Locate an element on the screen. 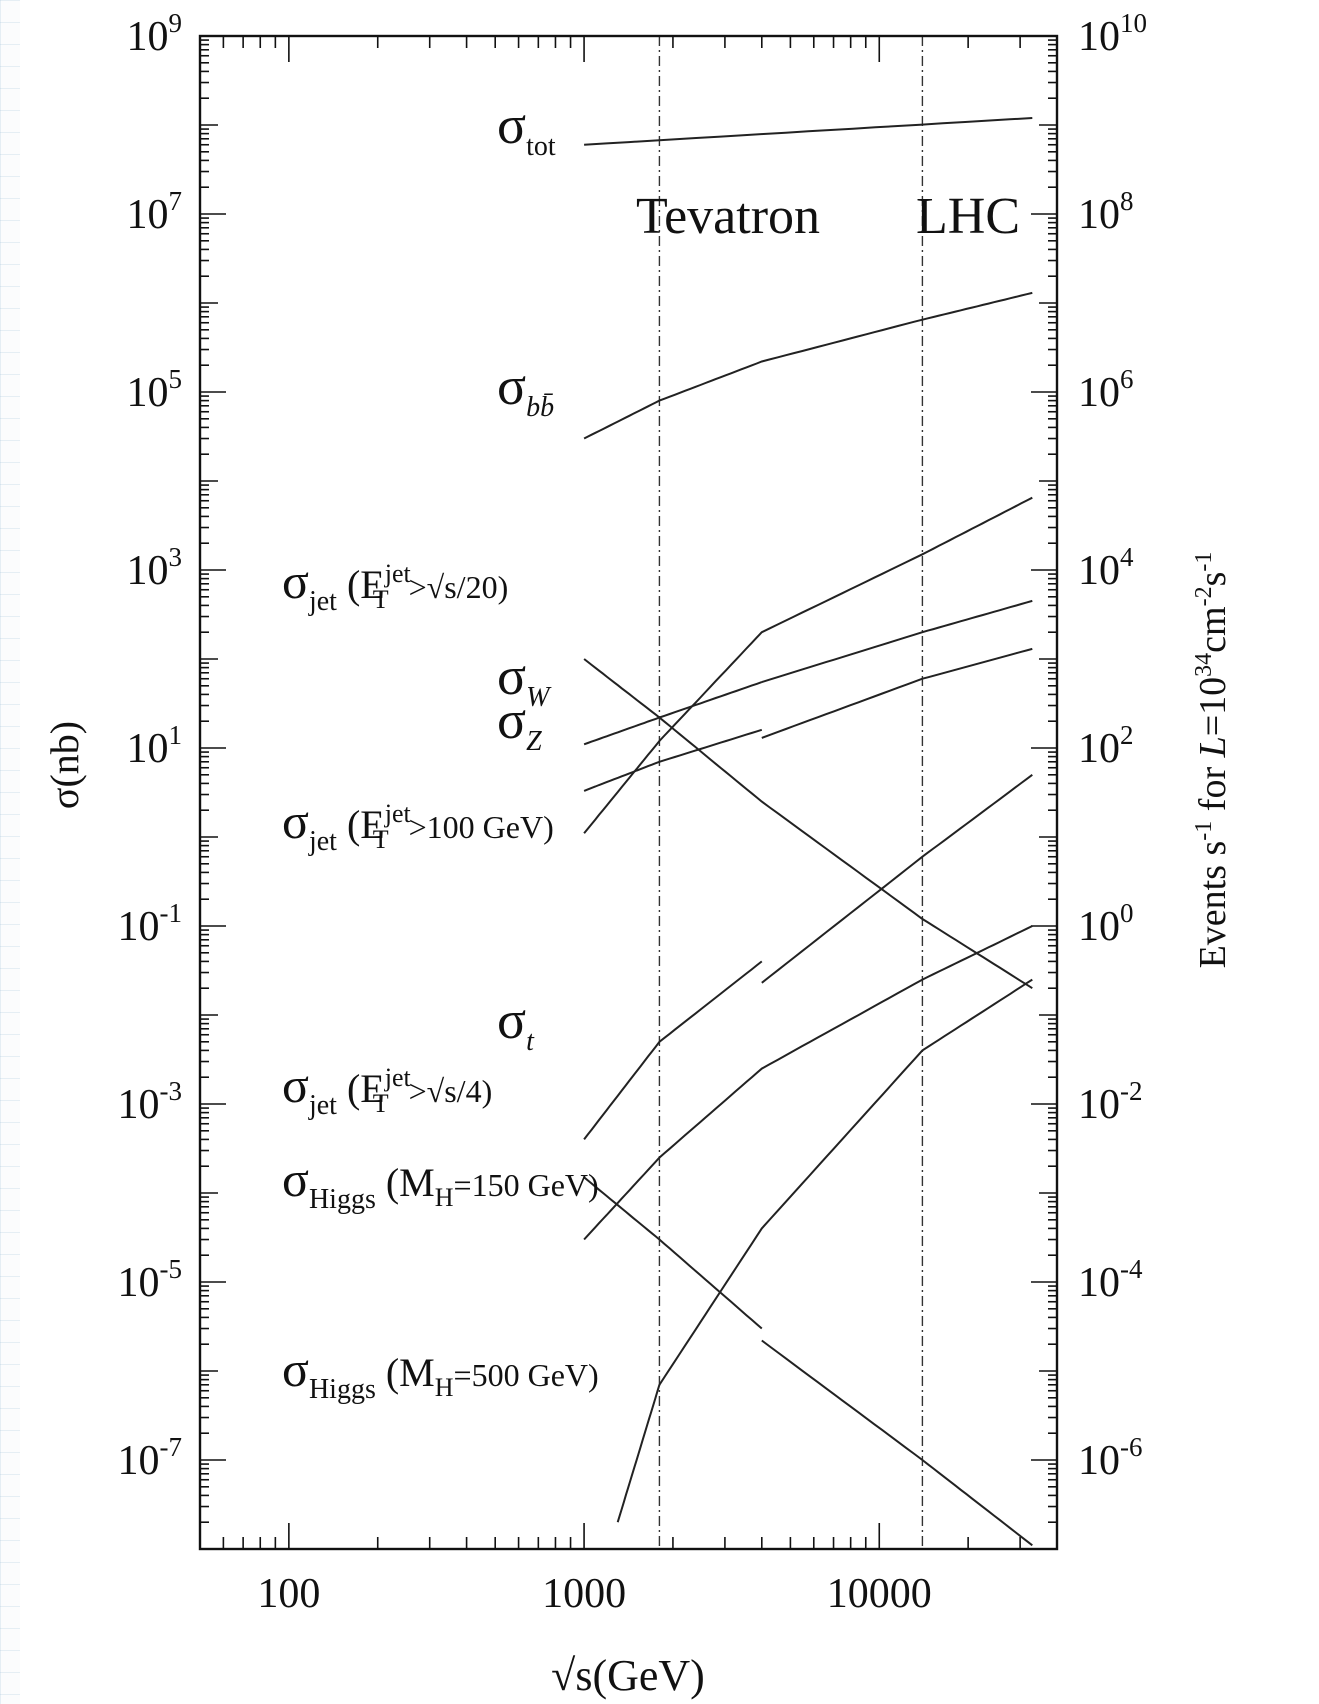  curve-label: σjet (Ejet T >√s/4) is located at coordinates (387, 1089).